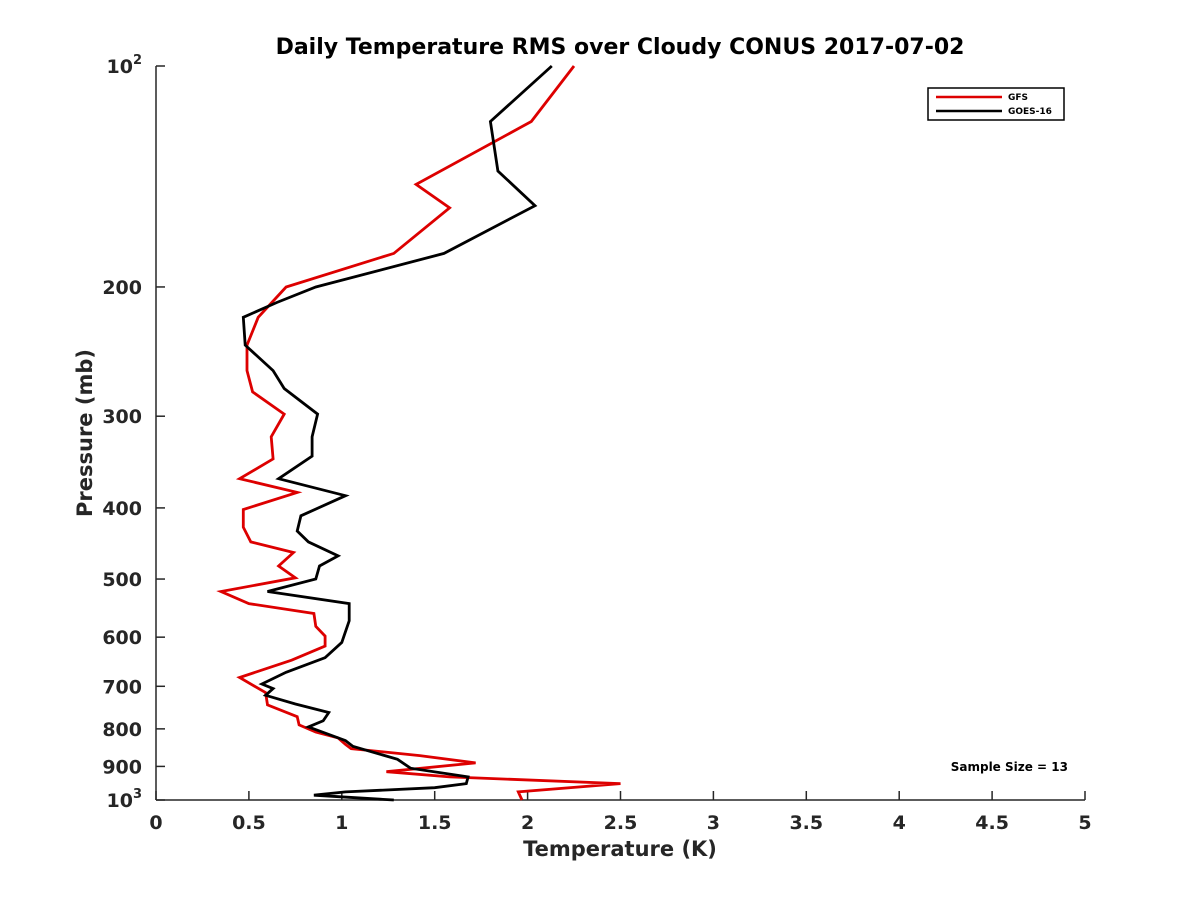 This screenshot has height=905, width=1200. What do you see at coordinates (1018, 98) in the screenshot?
I see `legend-label-gfs: GFS` at bounding box center [1018, 98].